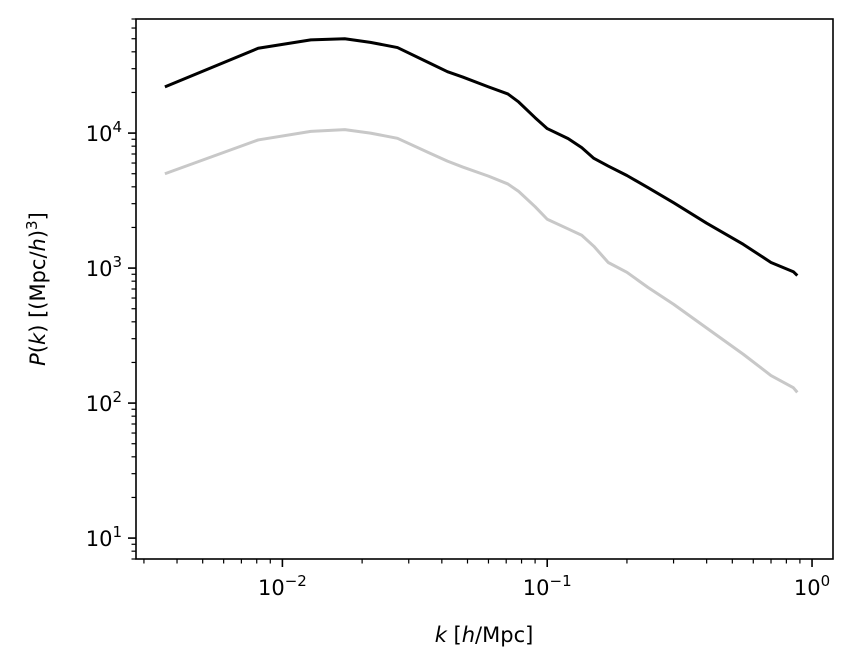 The width and height of the screenshot is (859, 671). What do you see at coordinates (104, 402) in the screenshot?
I see `y-tick-label: 10²` at bounding box center [104, 402].